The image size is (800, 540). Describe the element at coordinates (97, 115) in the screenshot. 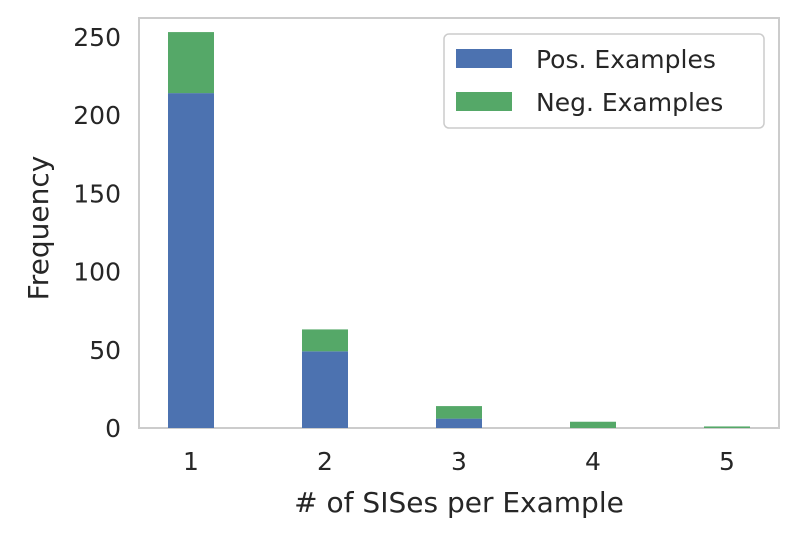

I see `y-tick-label: 200` at that location.